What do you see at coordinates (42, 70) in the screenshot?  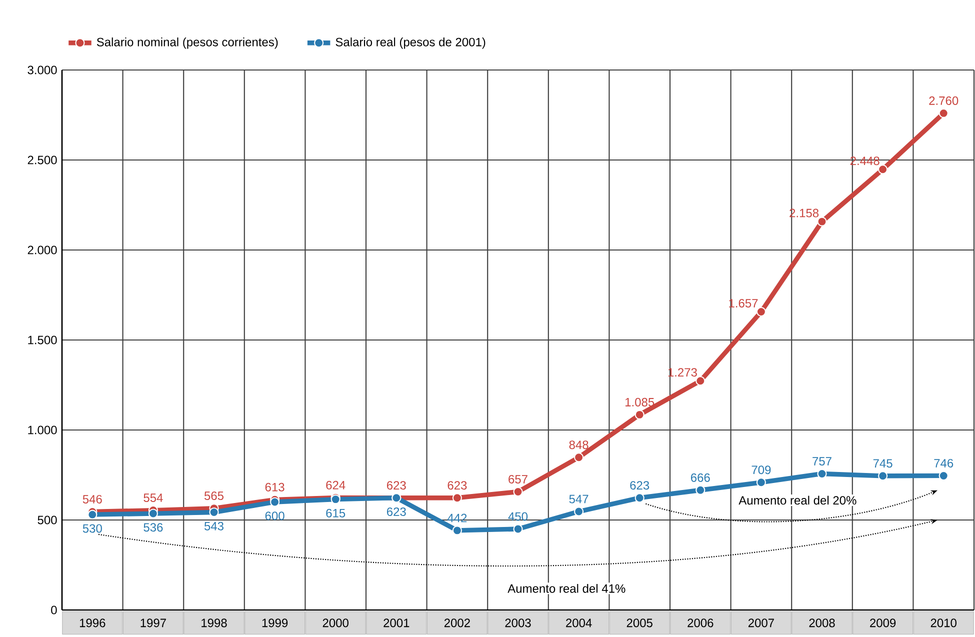 I see `y-tick-label: 3.000` at bounding box center [42, 70].